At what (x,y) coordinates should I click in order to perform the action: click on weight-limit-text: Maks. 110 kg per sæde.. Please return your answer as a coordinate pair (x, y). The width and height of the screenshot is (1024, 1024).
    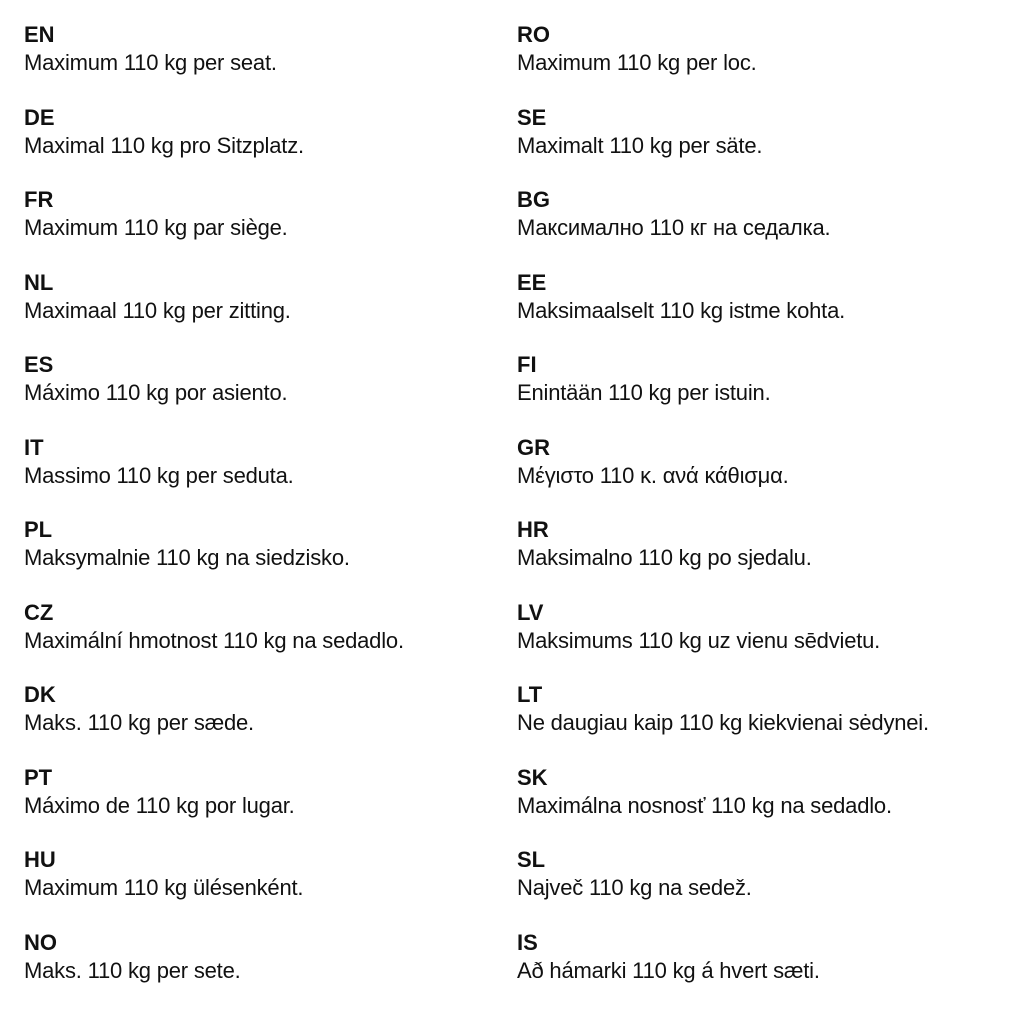
    Looking at the image, I should click on (139, 722).